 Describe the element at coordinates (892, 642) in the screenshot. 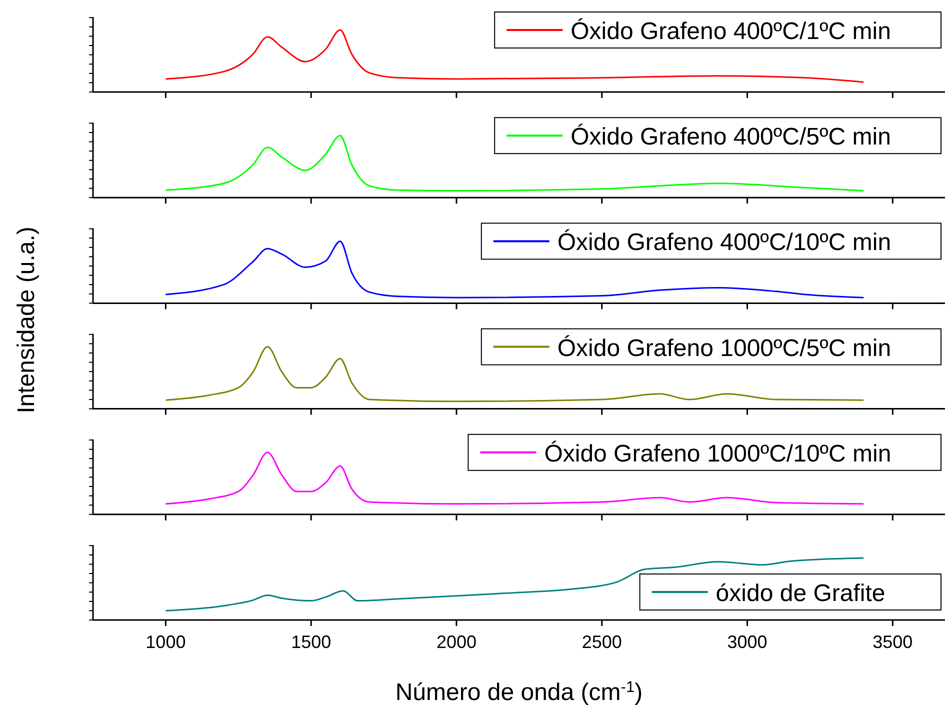

I see `x-tick-label: 3500` at that location.